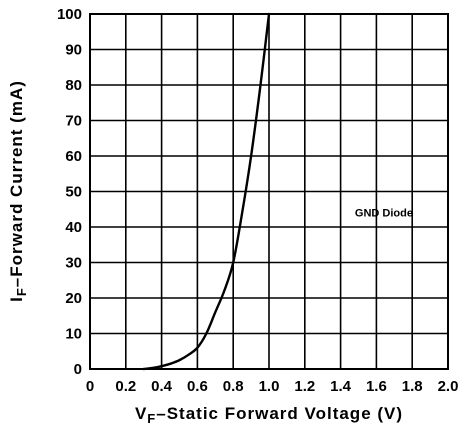 The image size is (461, 430). Describe the element at coordinates (73, 156) in the screenshot. I see `y-tick-label: 60` at that location.